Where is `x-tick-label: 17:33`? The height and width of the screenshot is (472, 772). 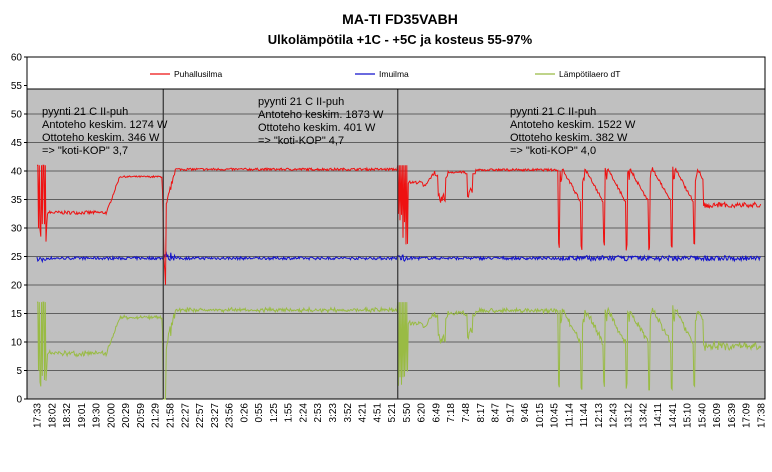 x-tick-label: 17:33 is located at coordinates (38, 415).